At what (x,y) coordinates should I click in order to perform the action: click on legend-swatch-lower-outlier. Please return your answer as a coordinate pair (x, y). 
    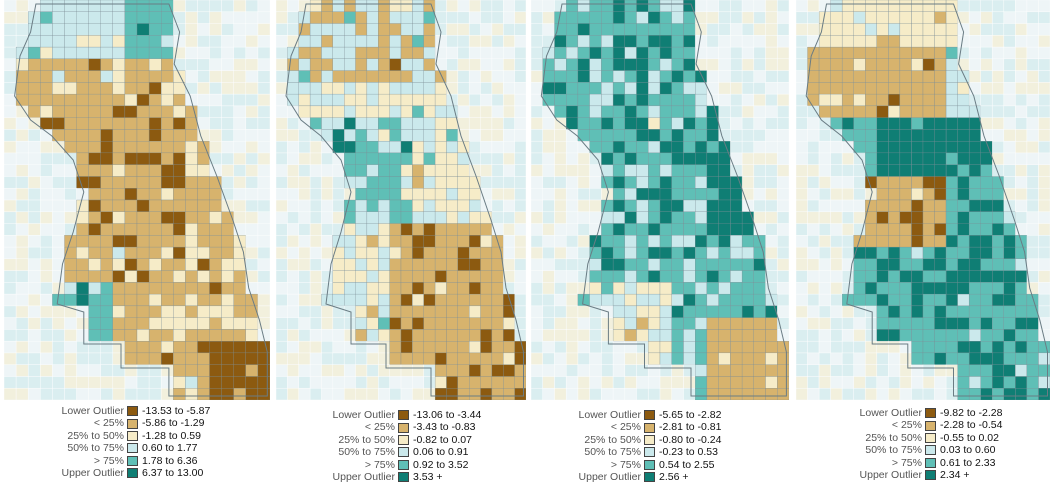
    Looking at the image, I should click on (930, 413).